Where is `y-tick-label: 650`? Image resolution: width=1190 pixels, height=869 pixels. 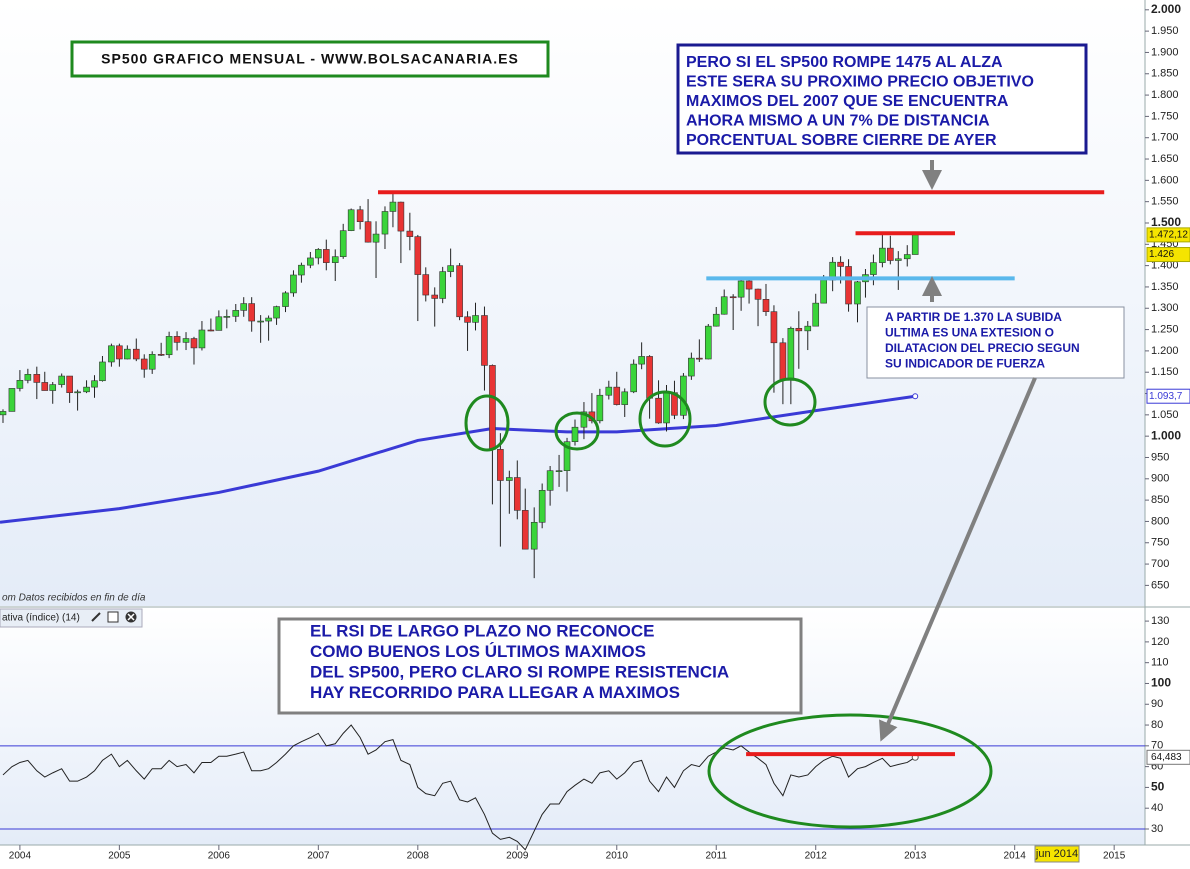
y-tick-label: 650 is located at coordinates (1160, 585).